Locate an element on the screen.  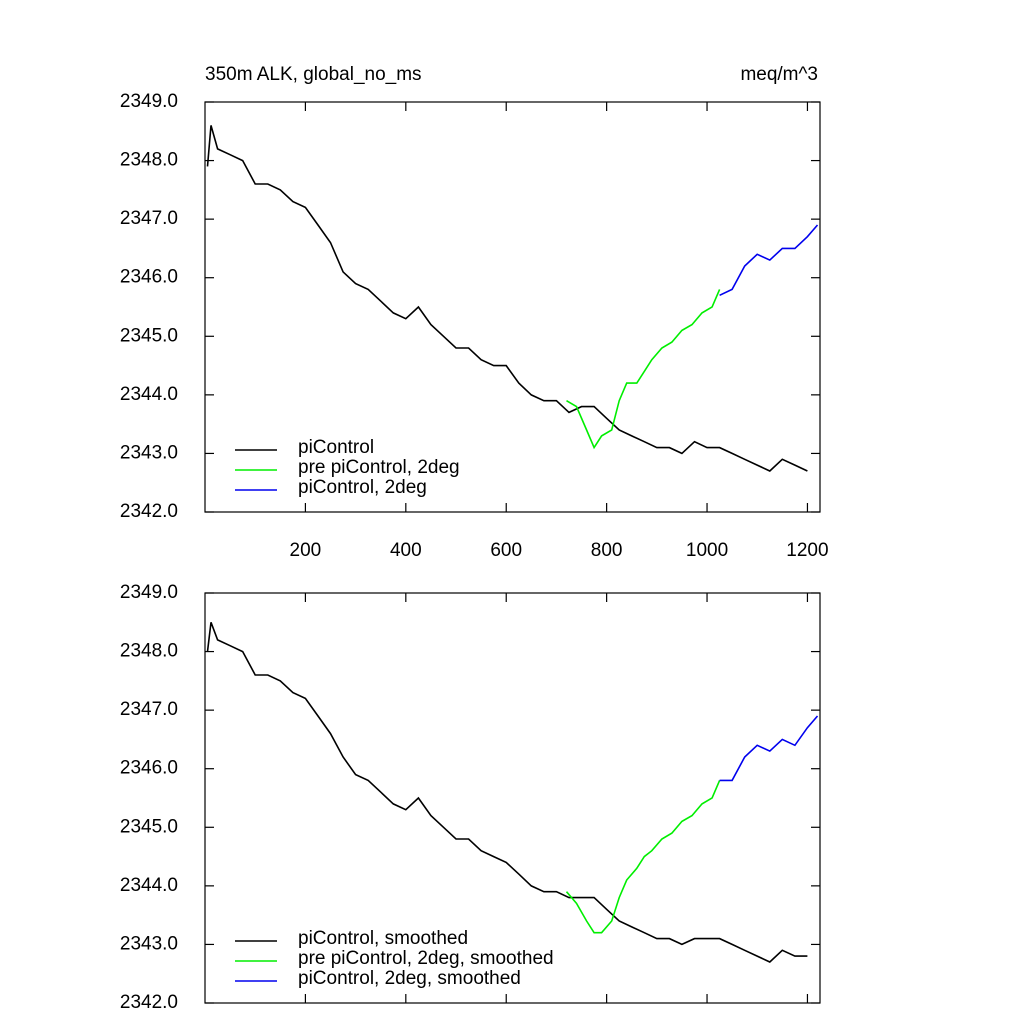
legend-label: piControl, 2deg, smoothed is located at coordinates (409, 978).